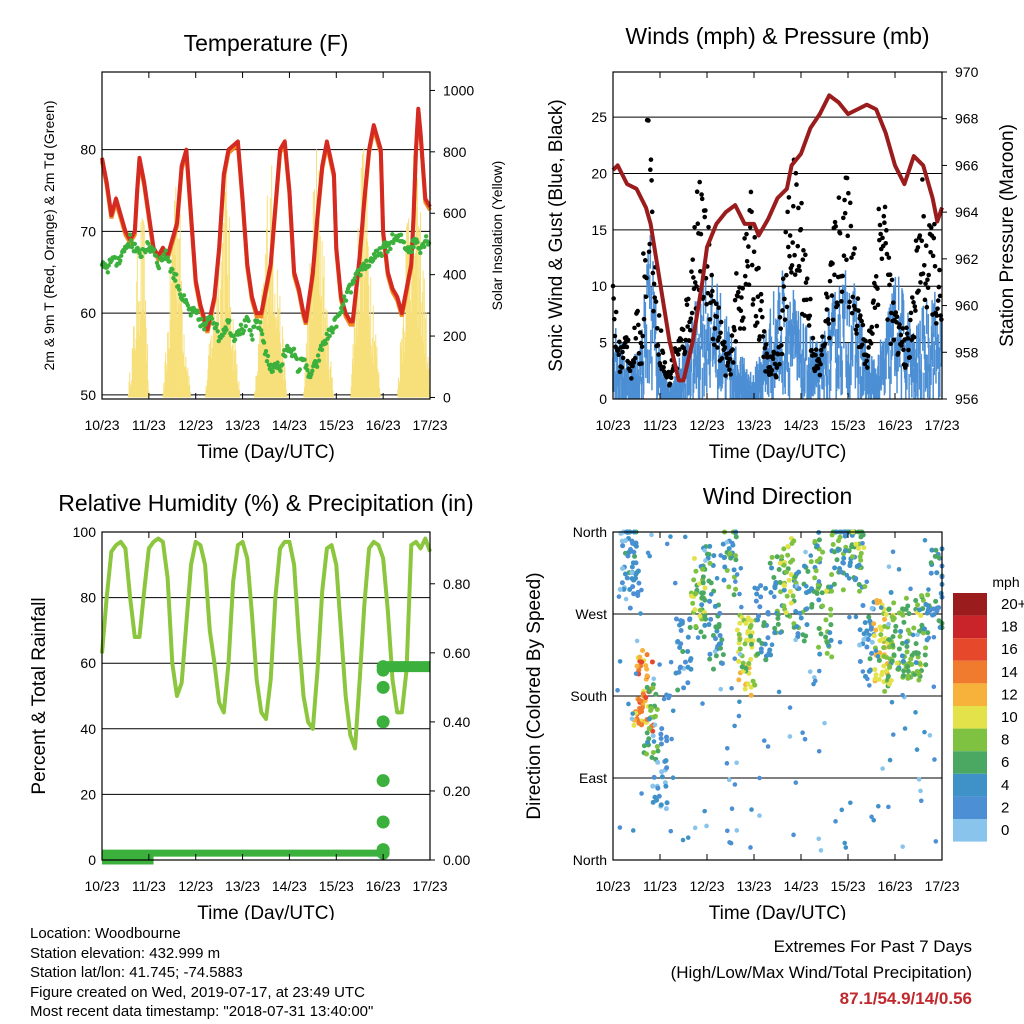 This screenshot has height=1024, width=1024. What do you see at coordinates (847, 425) in the screenshot?
I see `x-tick-label: 15/23` at bounding box center [847, 425].